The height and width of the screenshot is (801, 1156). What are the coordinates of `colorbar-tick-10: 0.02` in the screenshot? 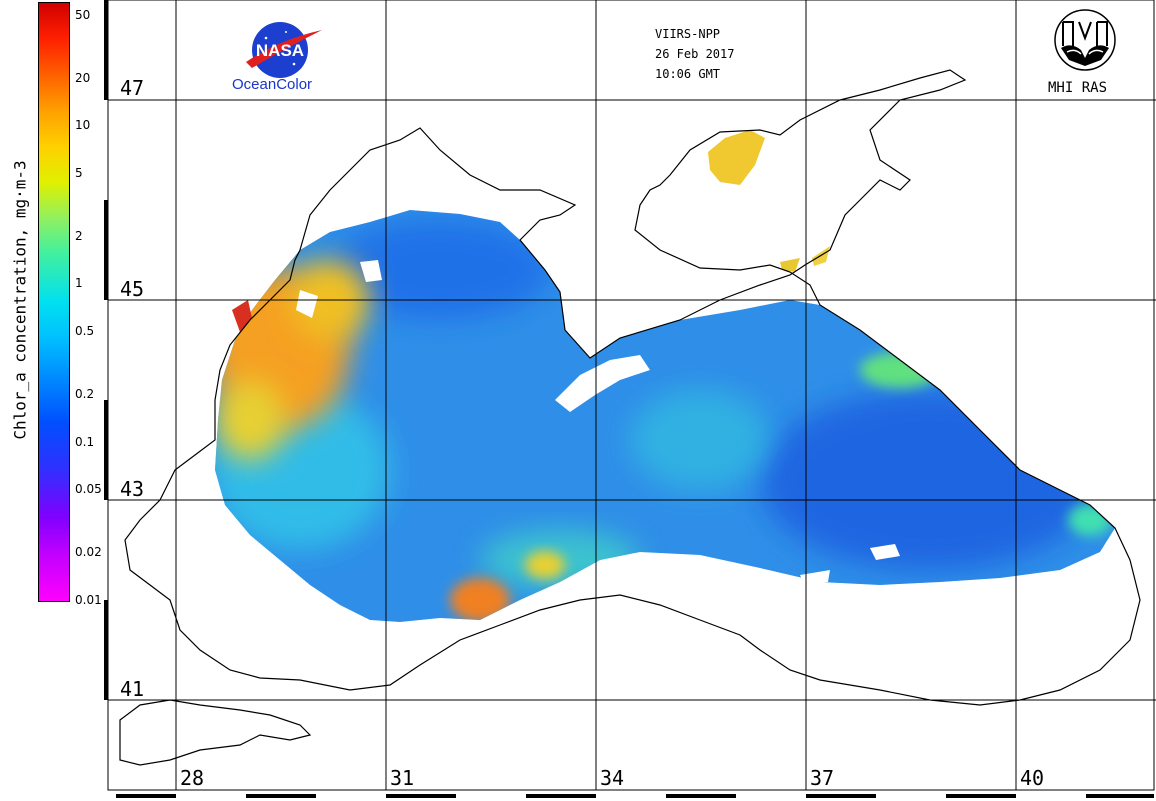 It's located at (88, 552).